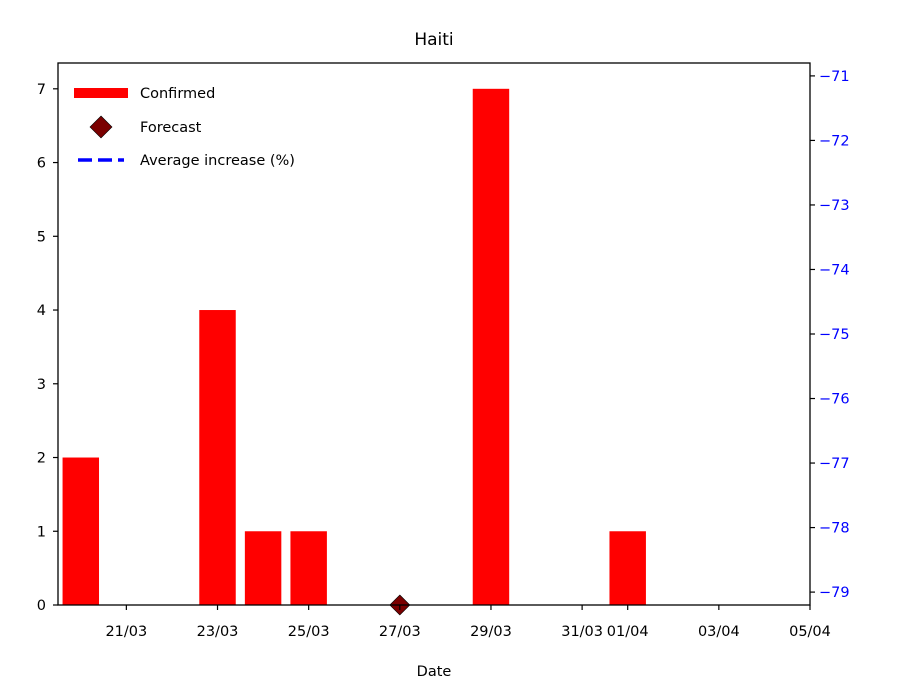 This screenshot has height=700, width=900. What do you see at coordinates (582, 632) in the screenshot?
I see `x-tick-label: 31/03` at bounding box center [582, 632].